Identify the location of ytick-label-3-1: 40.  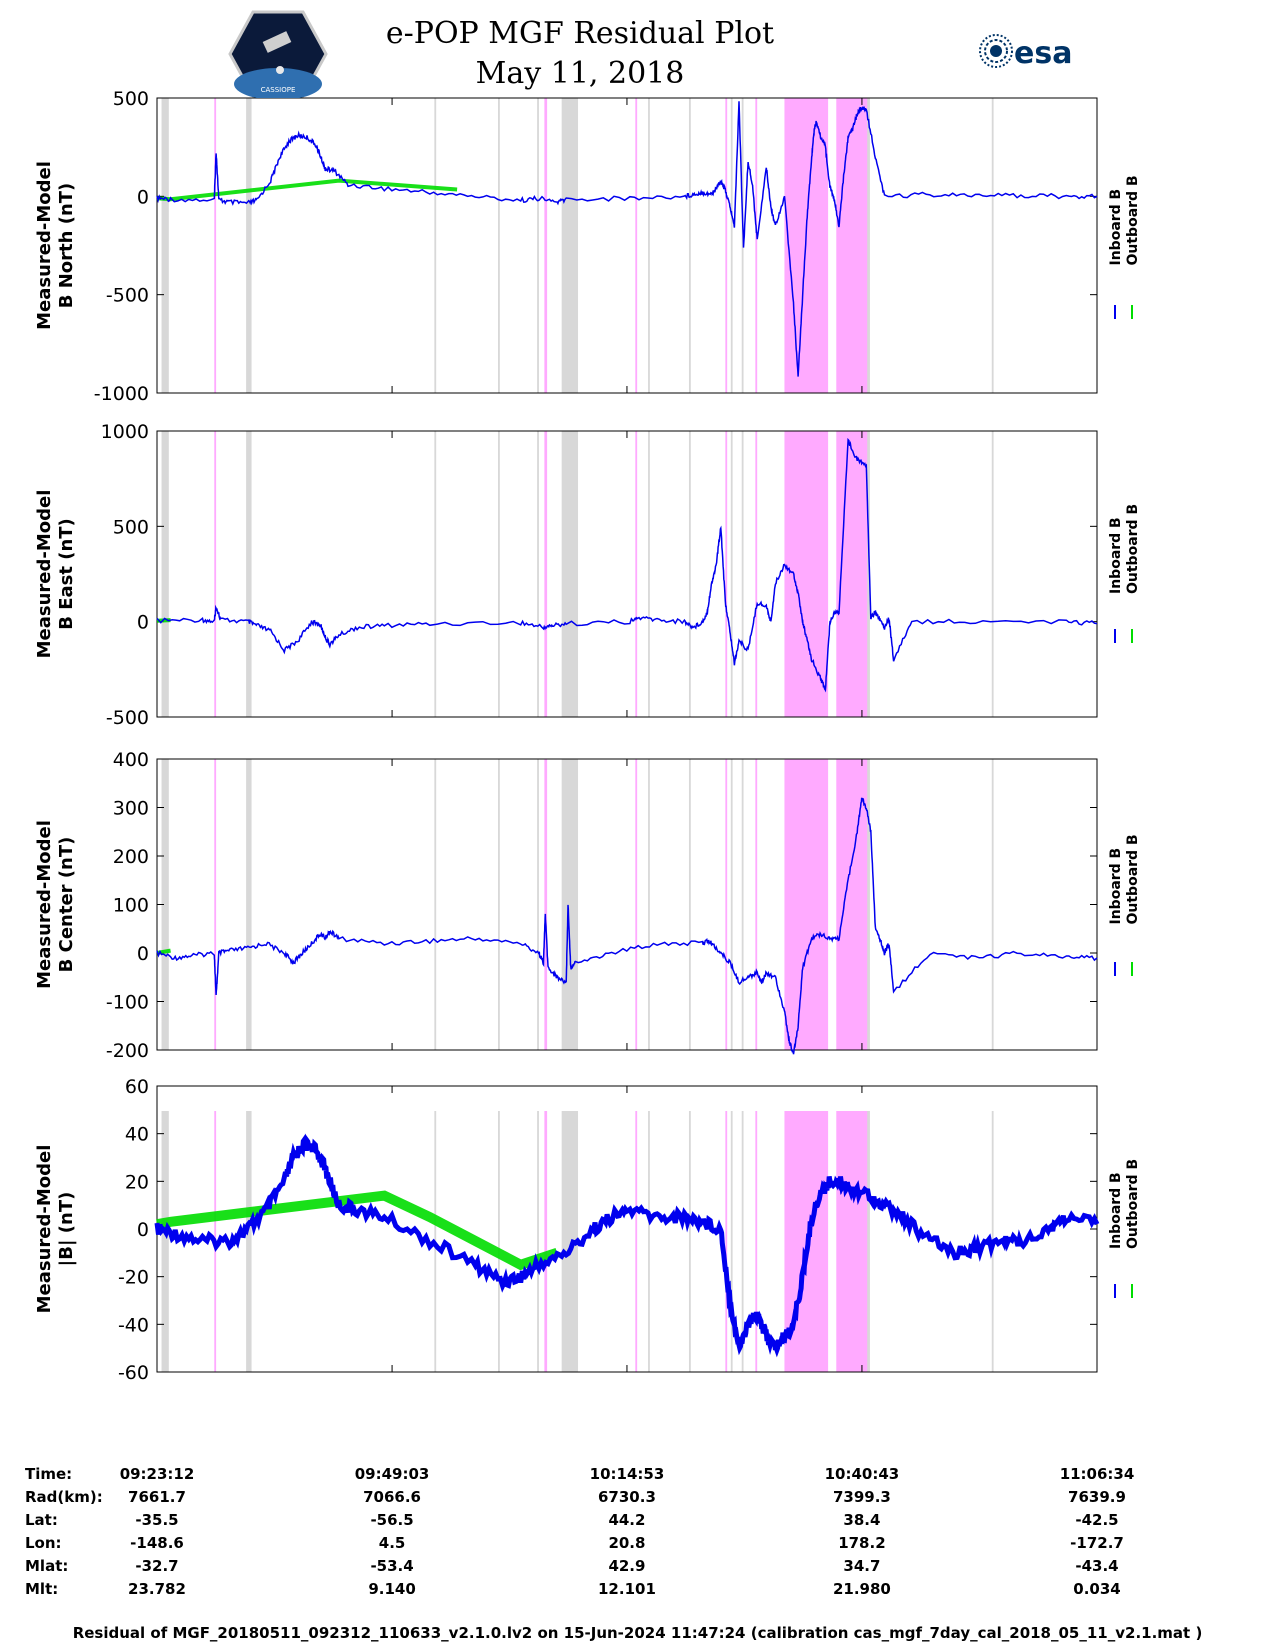
(137, 1135).